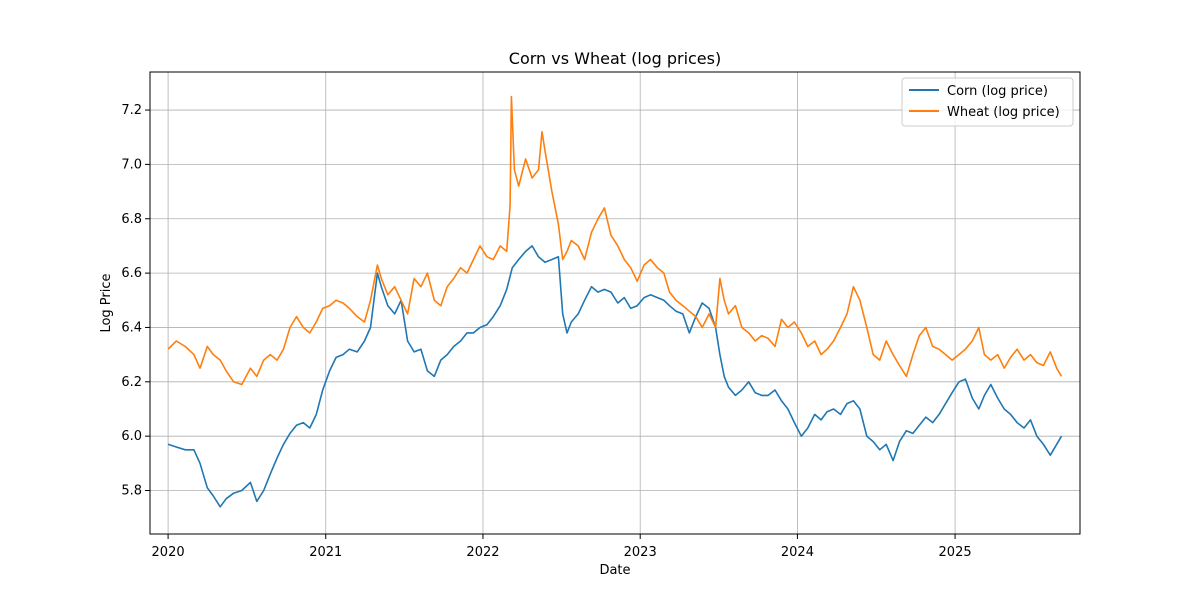 Image resolution: width=1200 pixels, height=600 pixels. I want to click on x-tick-label: 2021, so click(325, 552).